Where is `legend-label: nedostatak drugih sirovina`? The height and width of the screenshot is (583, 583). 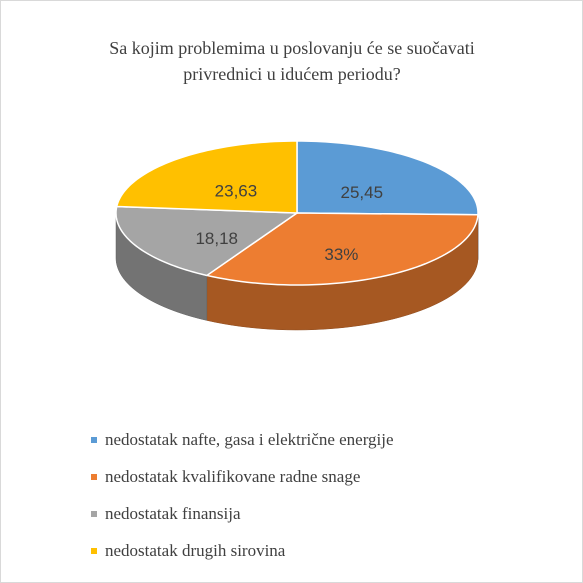 legend-label: nedostatak drugih sirovina is located at coordinates (195, 550).